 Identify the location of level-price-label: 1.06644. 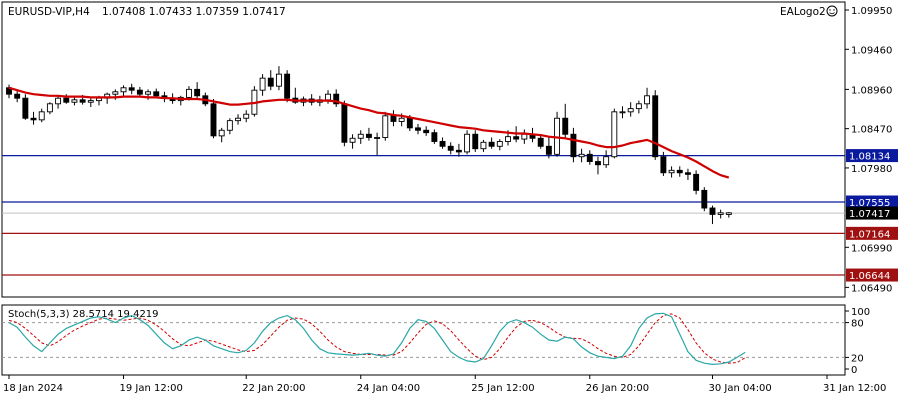
(869, 276).